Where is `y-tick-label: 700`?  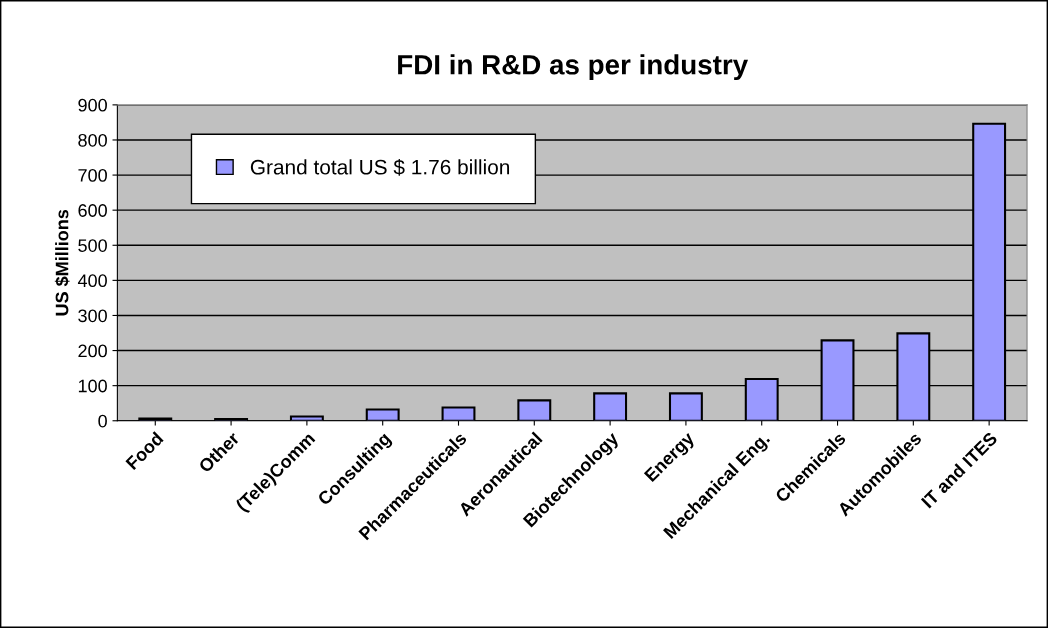 y-tick-label: 700 is located at coordinates (92, 175).